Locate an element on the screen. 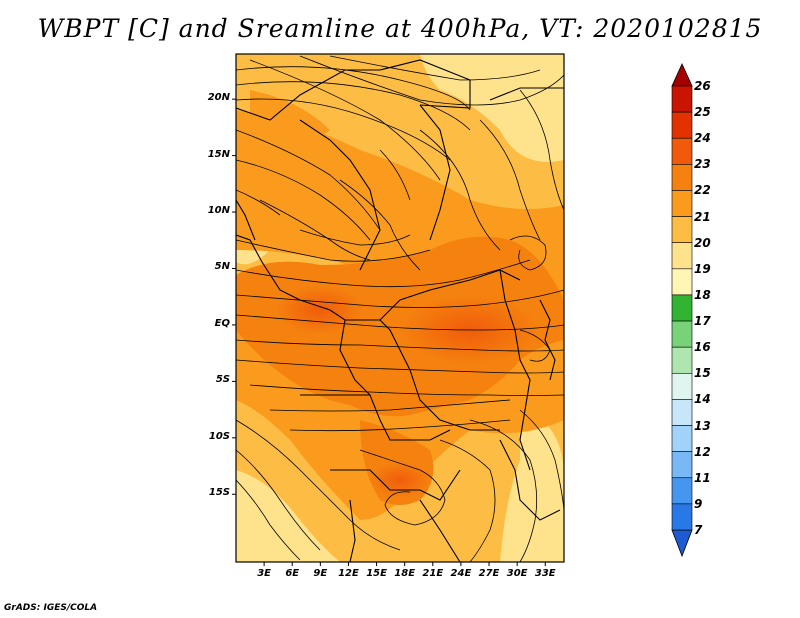 This screenshot has width=800, height=618. colorbar-label: 16 is located at coordinates (702, 347).